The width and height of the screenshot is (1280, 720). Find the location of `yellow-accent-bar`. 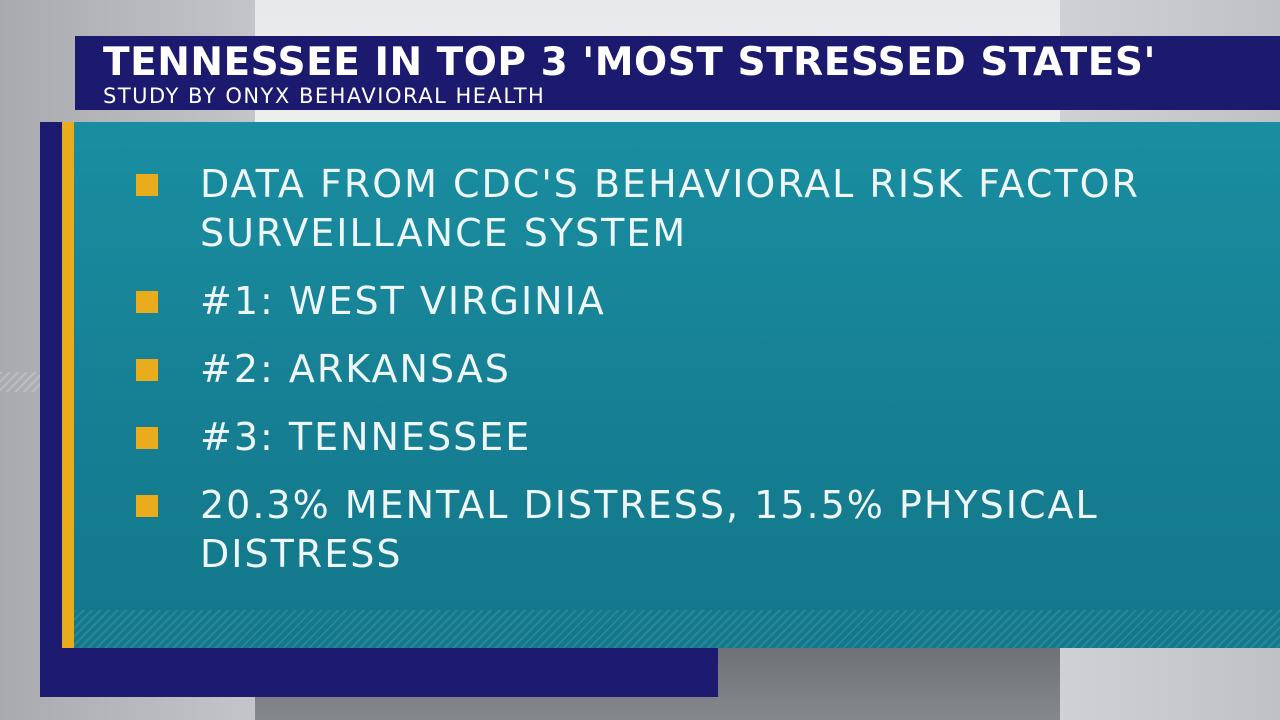

yellow-accent-bar is located at coordinates (68, 385).